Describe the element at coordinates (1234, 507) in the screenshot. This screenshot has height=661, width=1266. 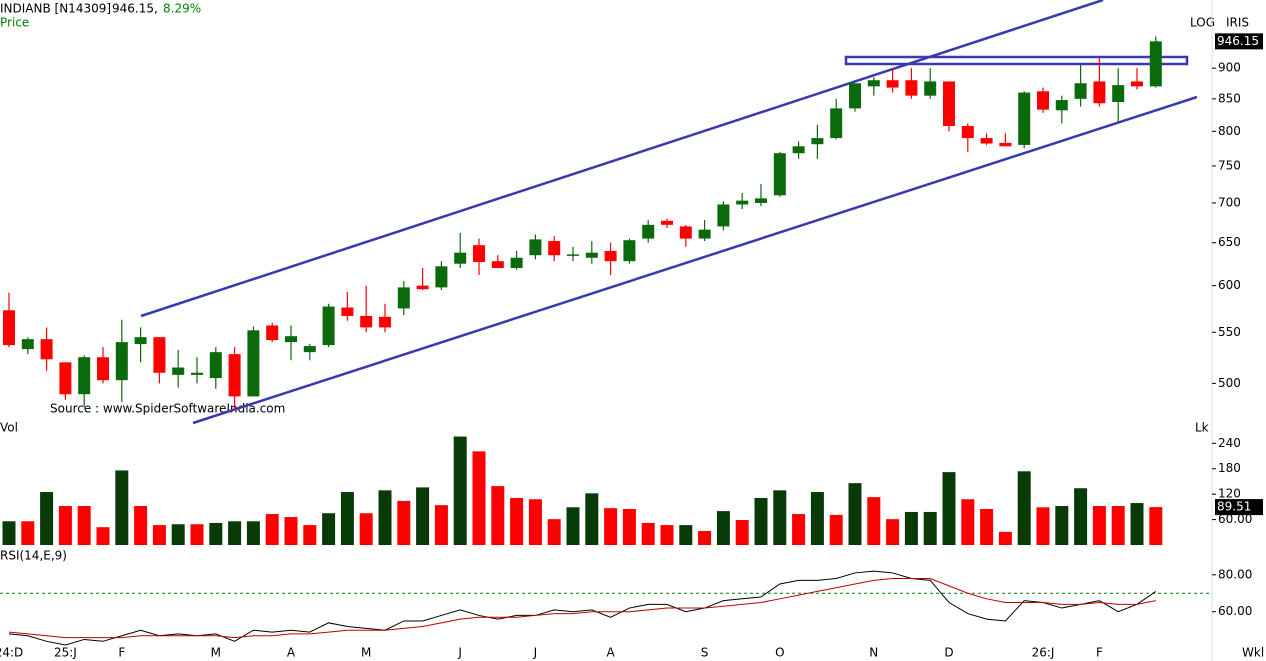
I see `value-box-label: 89.51` at that location.